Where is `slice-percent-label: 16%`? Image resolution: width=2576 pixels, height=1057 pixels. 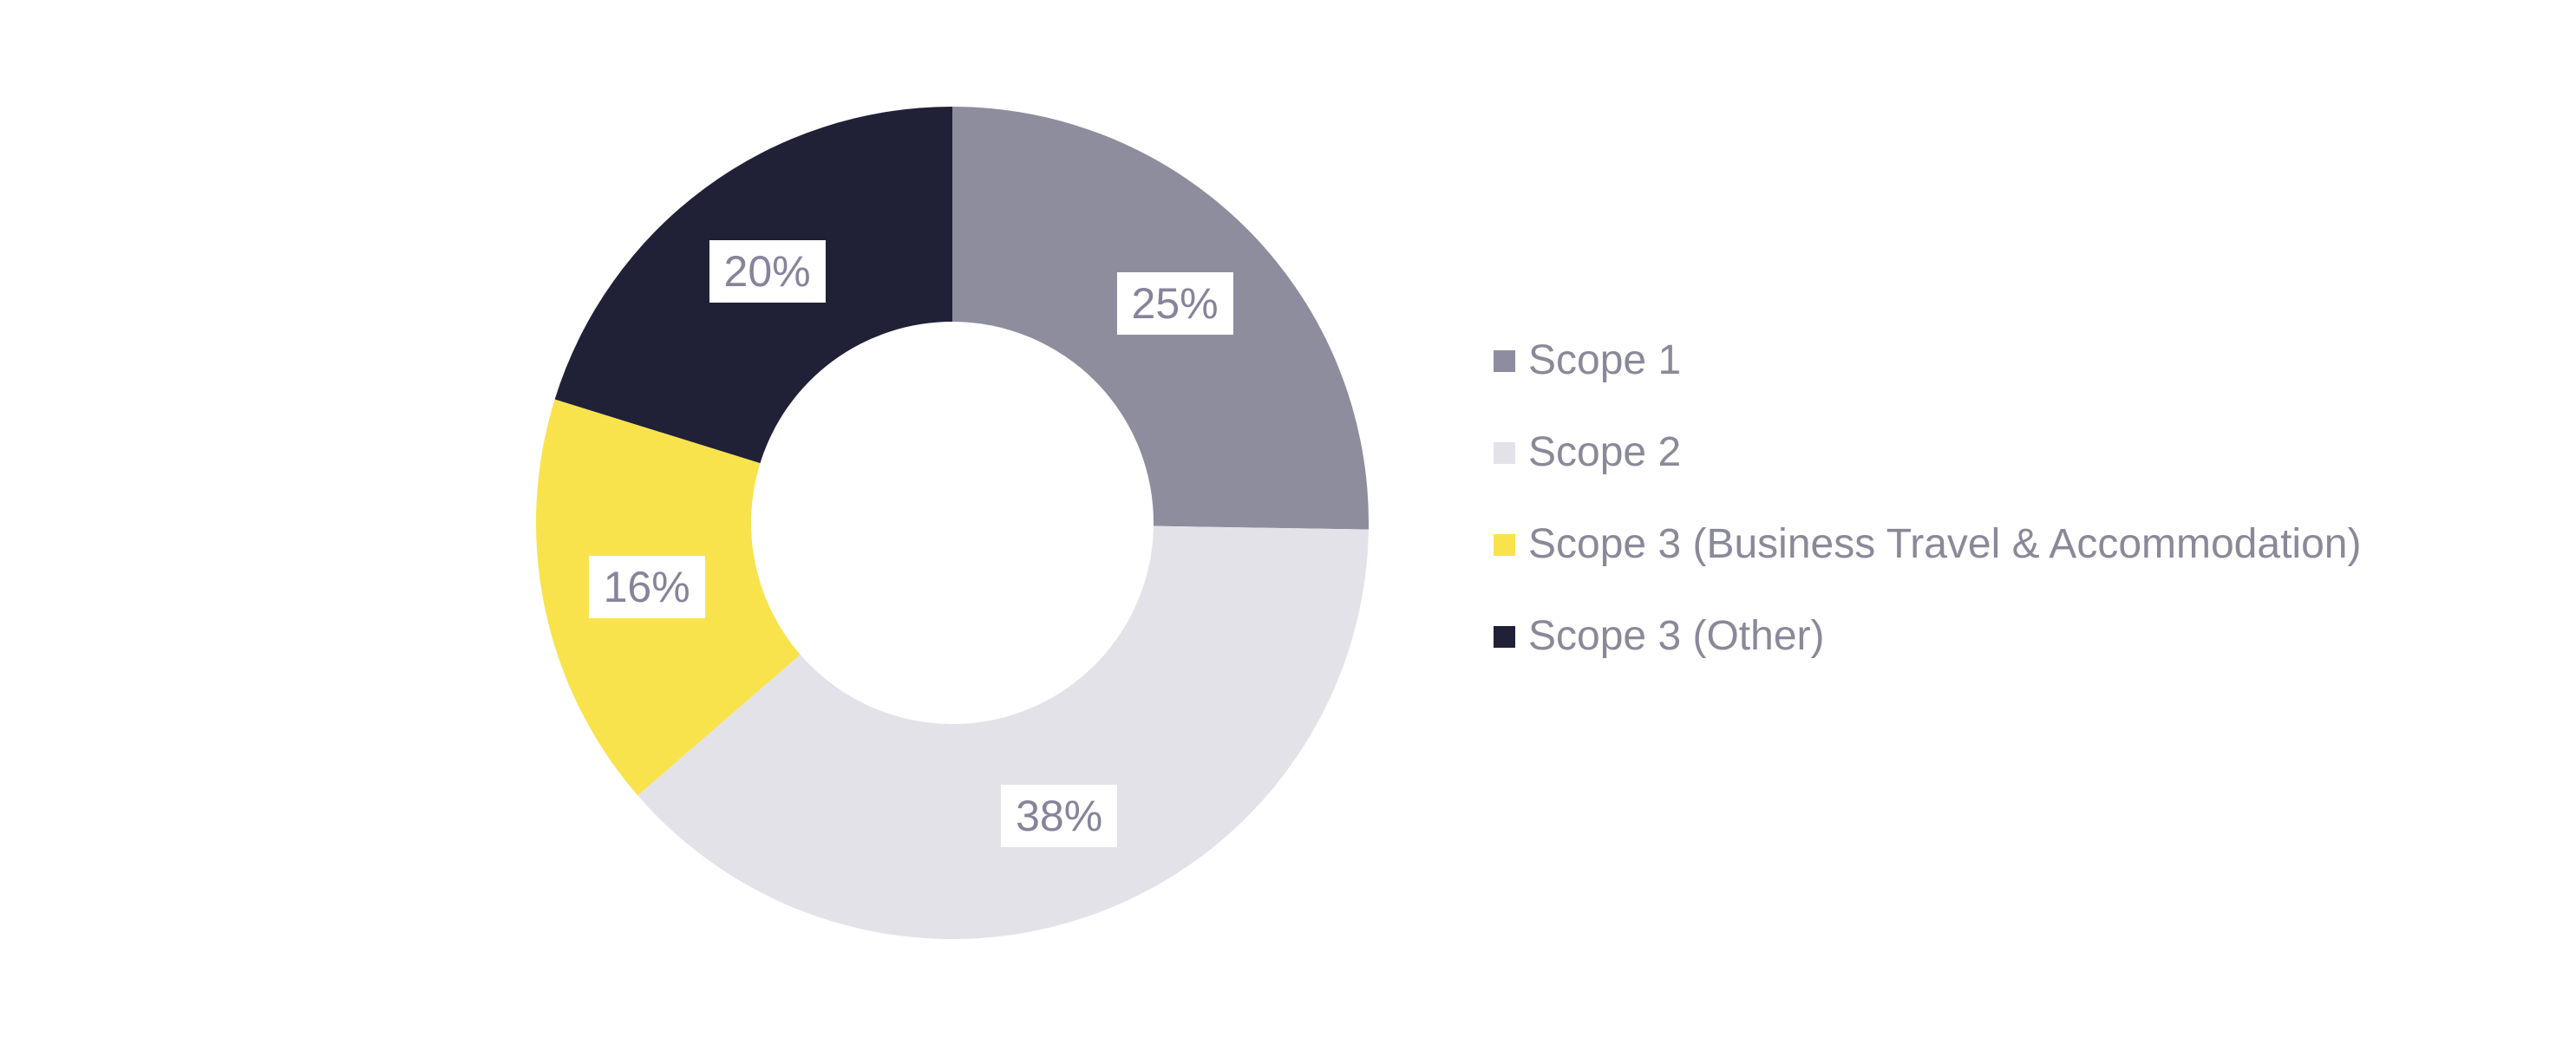 slice-percent-label: 16% is located at coordinates (646, 587).